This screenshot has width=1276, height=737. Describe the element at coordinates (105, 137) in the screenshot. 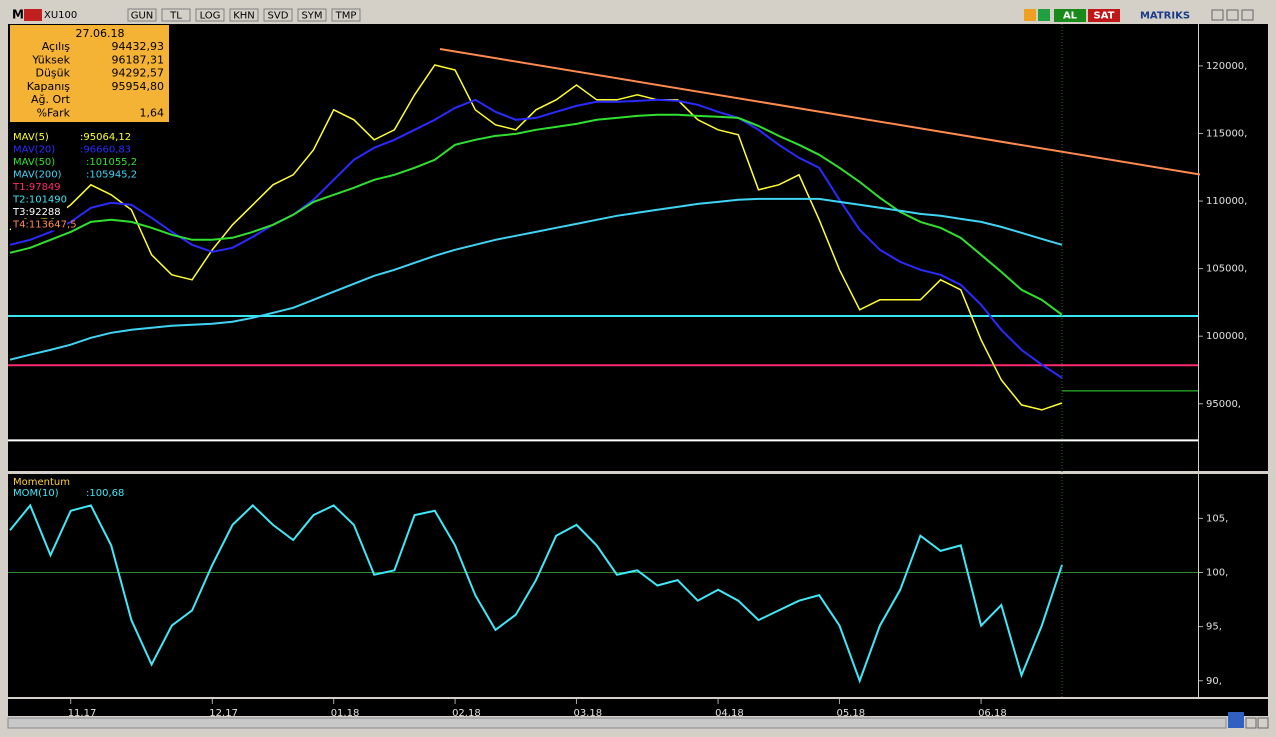

I see `legend-value: :95064,12` at that location.